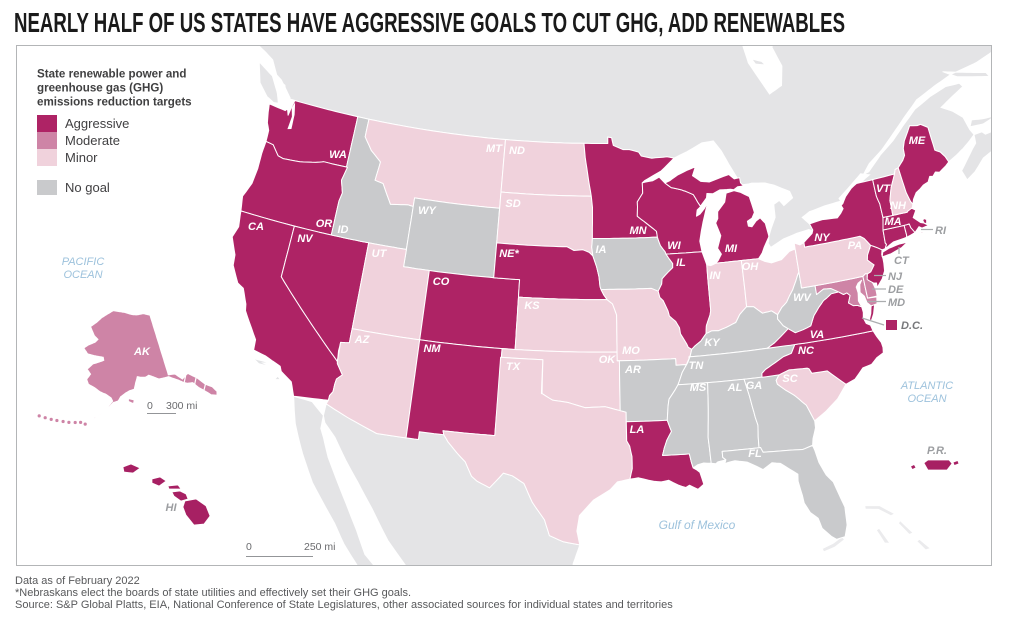  I want to click on svg-text: LA, so click(637, 430).